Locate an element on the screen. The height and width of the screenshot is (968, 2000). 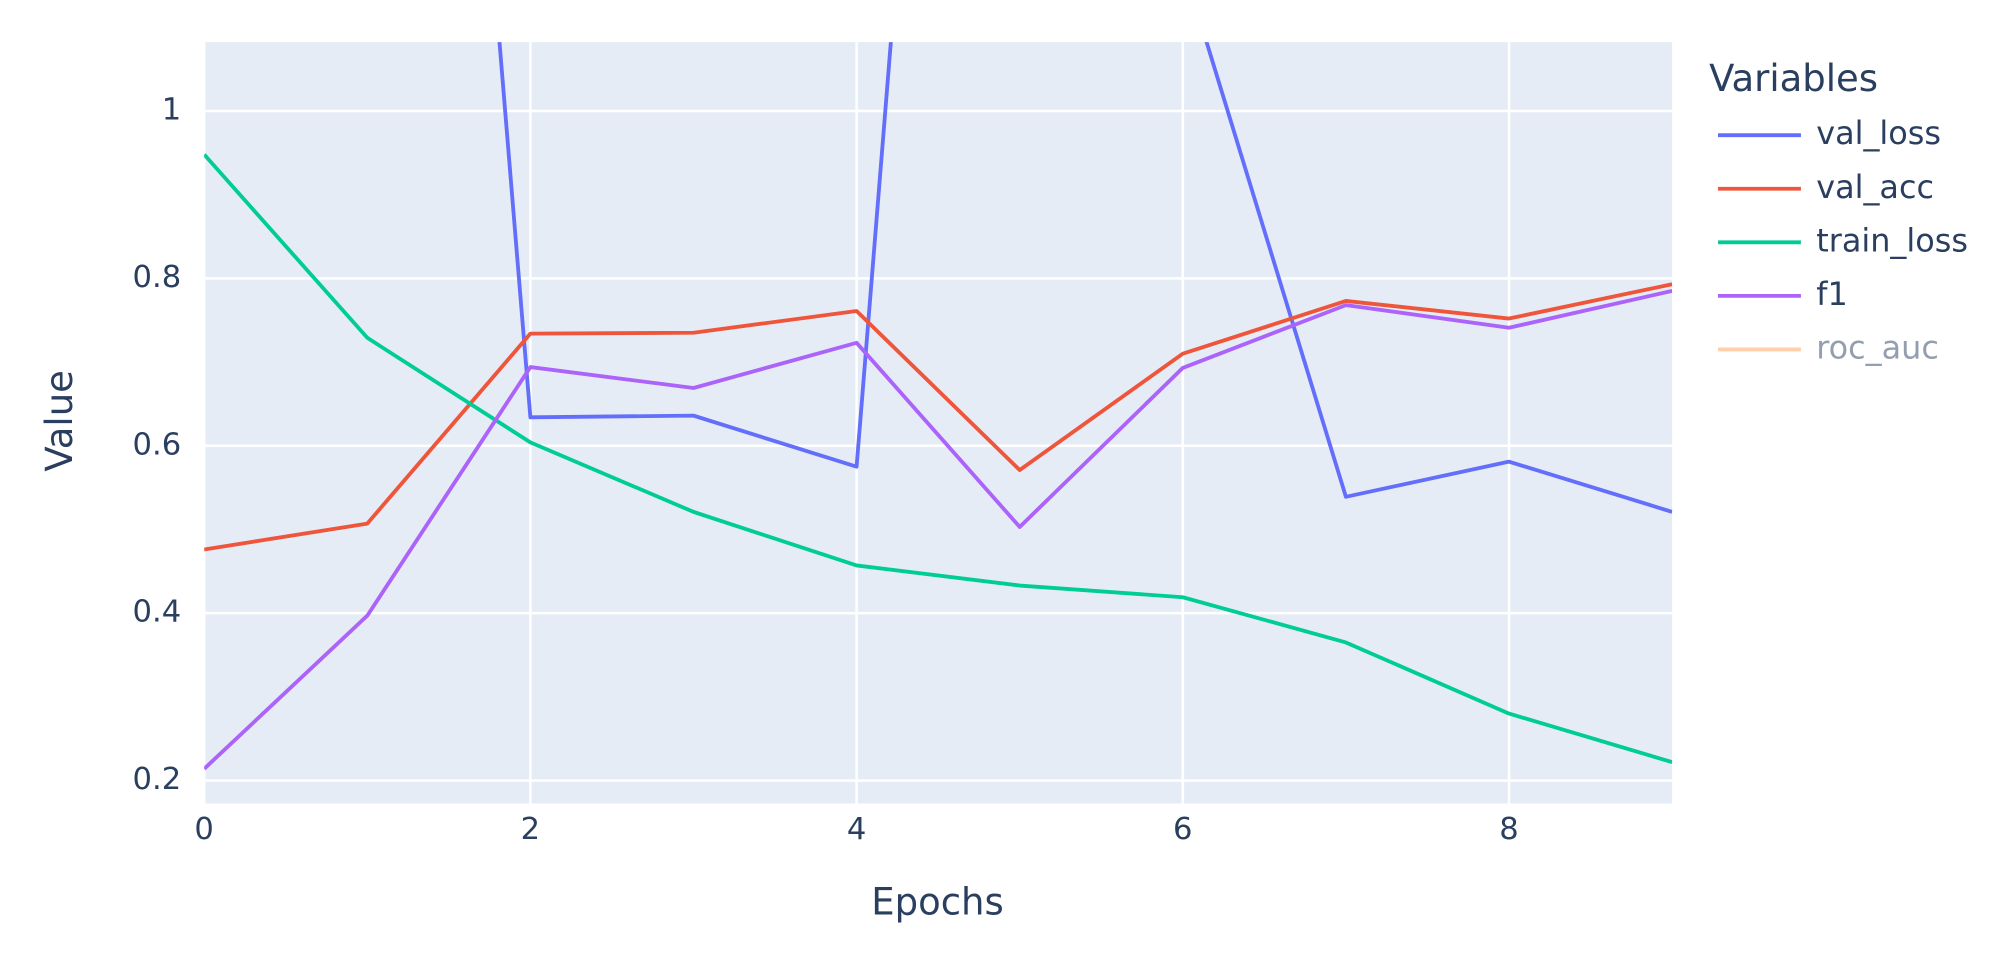
y-tick-label: 0.2 is located at coordinates (157, 779).